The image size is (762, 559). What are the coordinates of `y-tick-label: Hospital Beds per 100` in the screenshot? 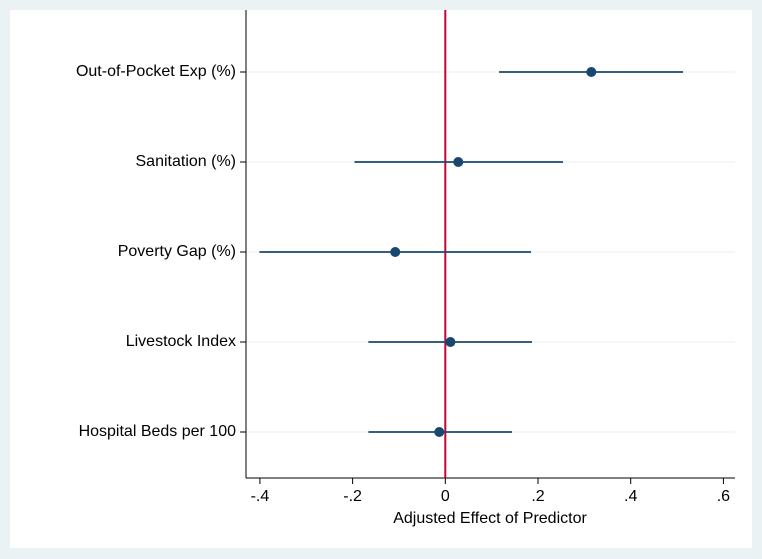 It's located at (158, 431).